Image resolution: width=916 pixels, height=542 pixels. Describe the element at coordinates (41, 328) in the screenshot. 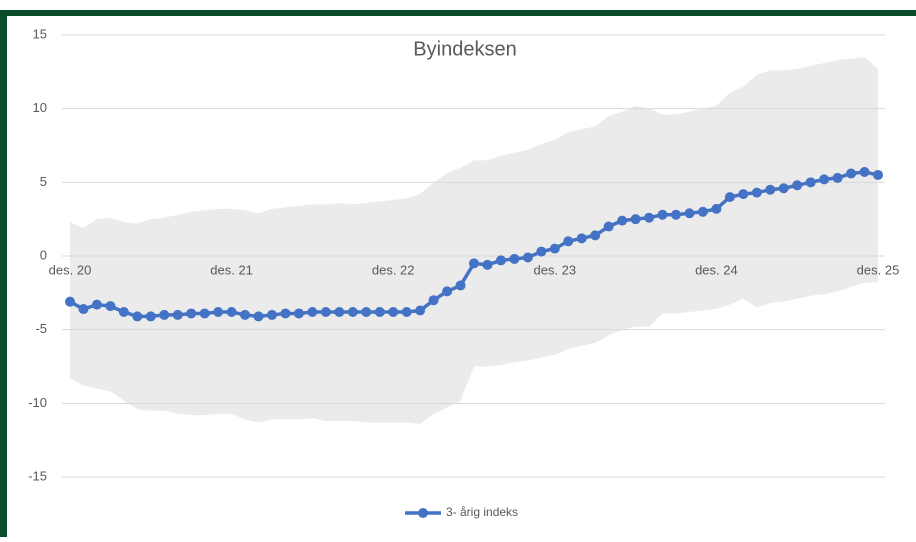

I see `y-tick-label: -5` at that location.